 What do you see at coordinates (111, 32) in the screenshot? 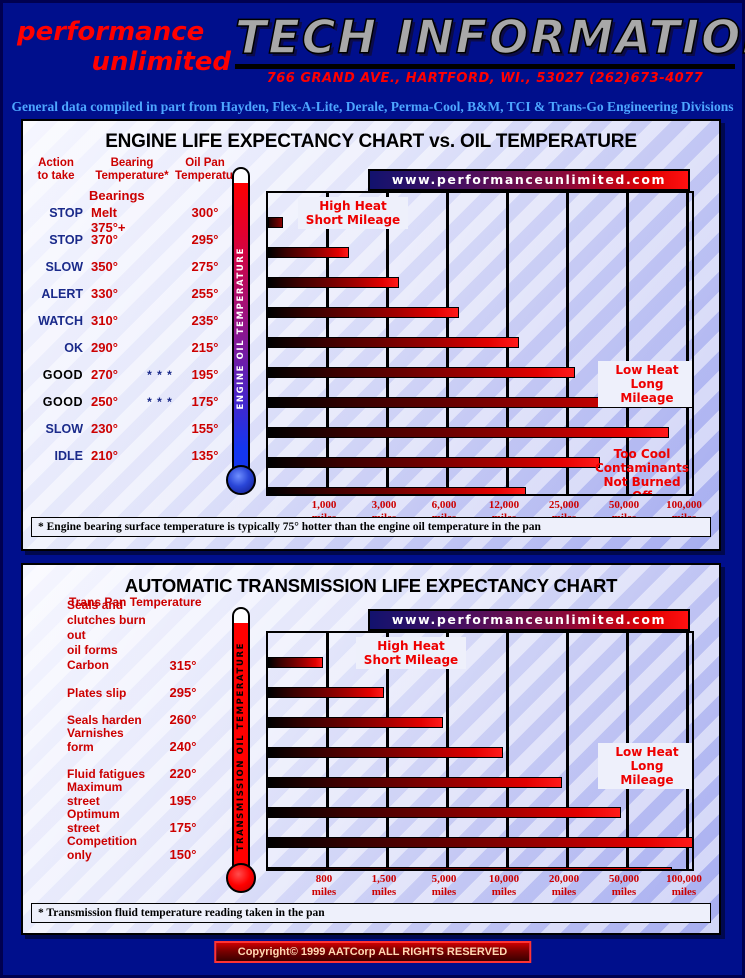
I see `brand-logo-line1: performance` at bounding box center [111, 32].